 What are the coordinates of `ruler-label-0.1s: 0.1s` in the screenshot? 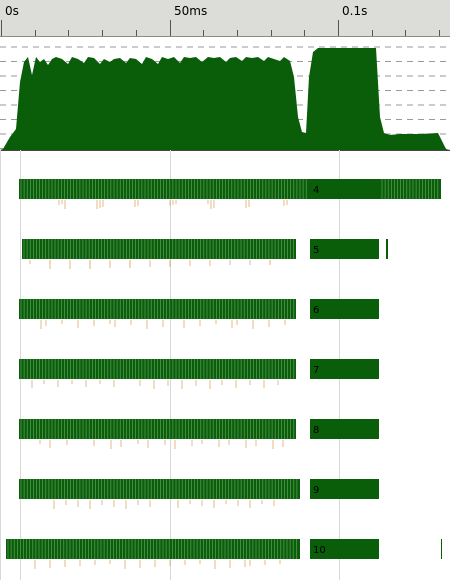 It's located at (355, 11).